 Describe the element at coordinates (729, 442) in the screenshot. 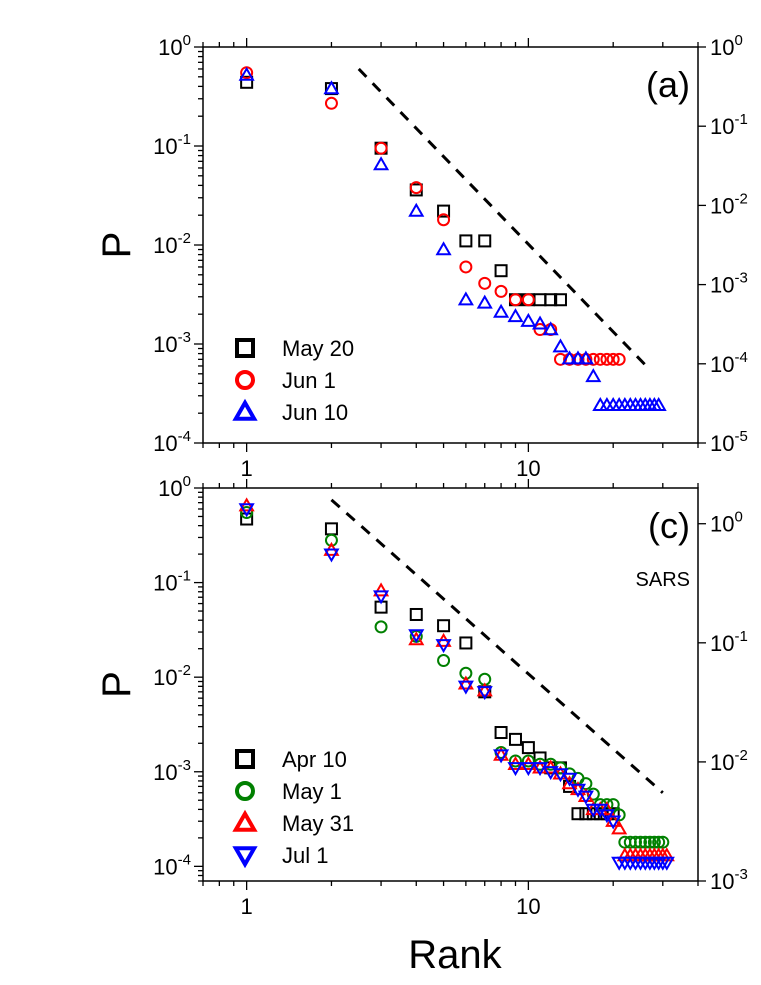

I see `right-tick-label: 10⁻⁵` at that location.